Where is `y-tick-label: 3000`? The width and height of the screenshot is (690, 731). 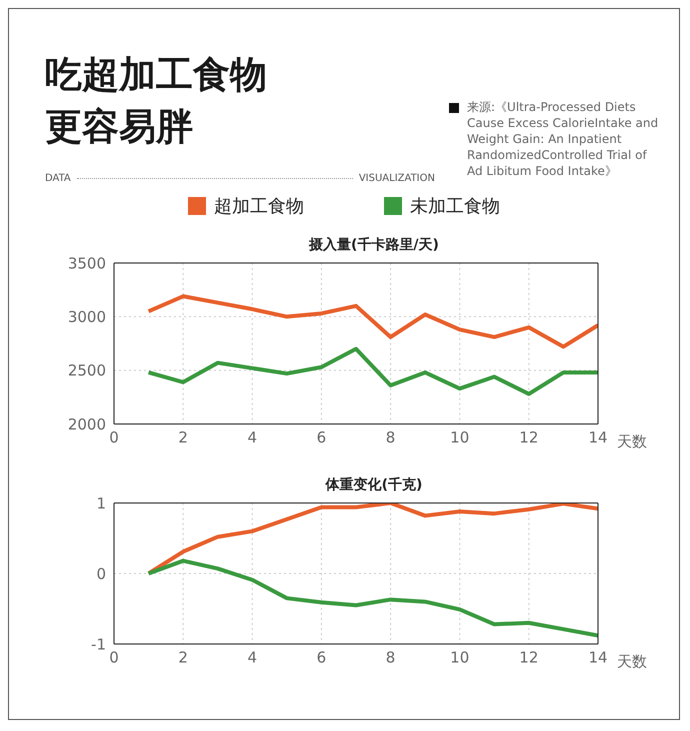 y-tick-label: 3000 is located at coordinates (87, 317).